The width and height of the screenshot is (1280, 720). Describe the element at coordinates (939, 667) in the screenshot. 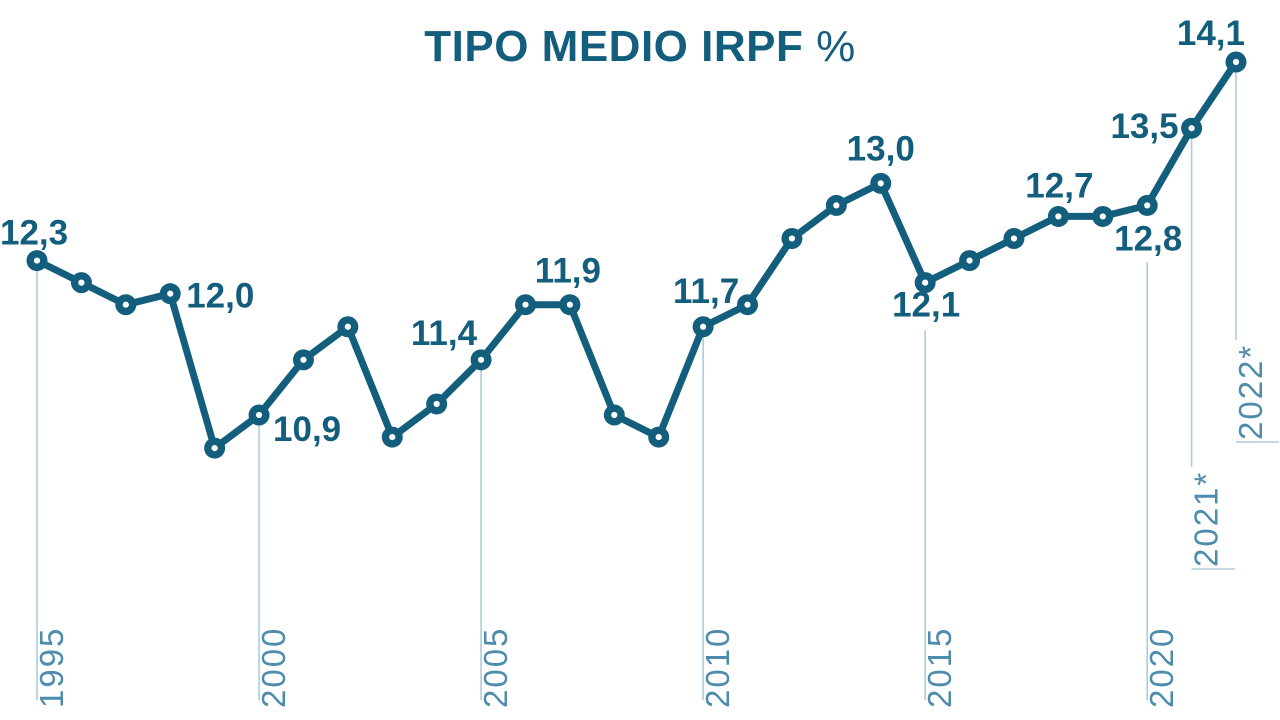

I see `x-axis-year-label-2015: 2015` at that location.